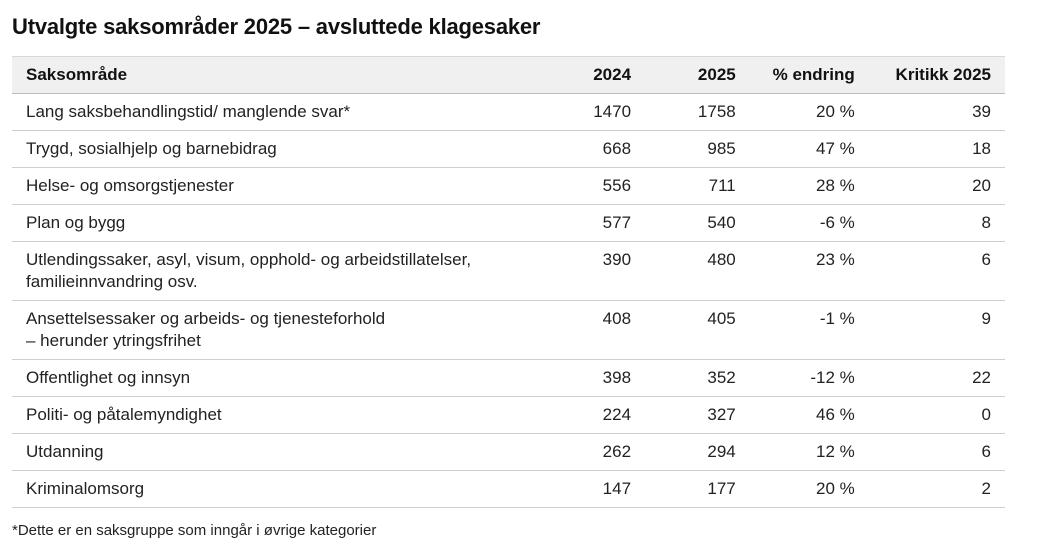 This screenshot has height=557, width=1048. I want to click on cell-2024: 577, so click(597, 223).